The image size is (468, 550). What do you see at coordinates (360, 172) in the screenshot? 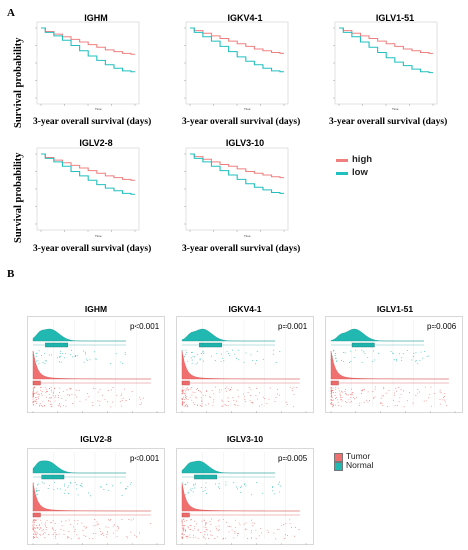
I see `legend-a-low-label: low` at bounding box center [360, 172].